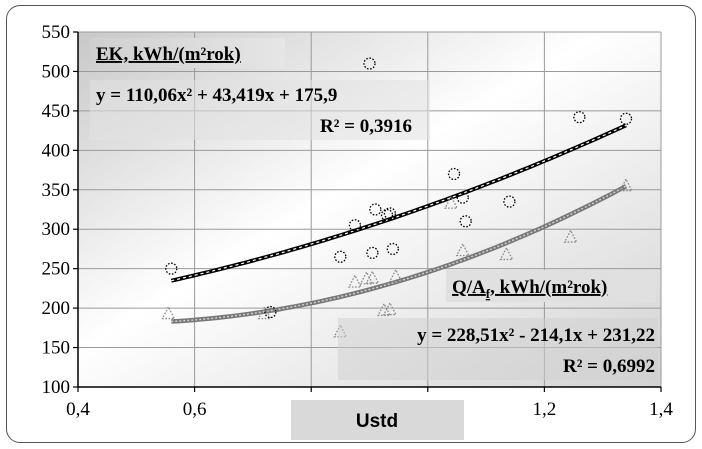  I want to click on y-tick-label: 200, so click(56, 308).